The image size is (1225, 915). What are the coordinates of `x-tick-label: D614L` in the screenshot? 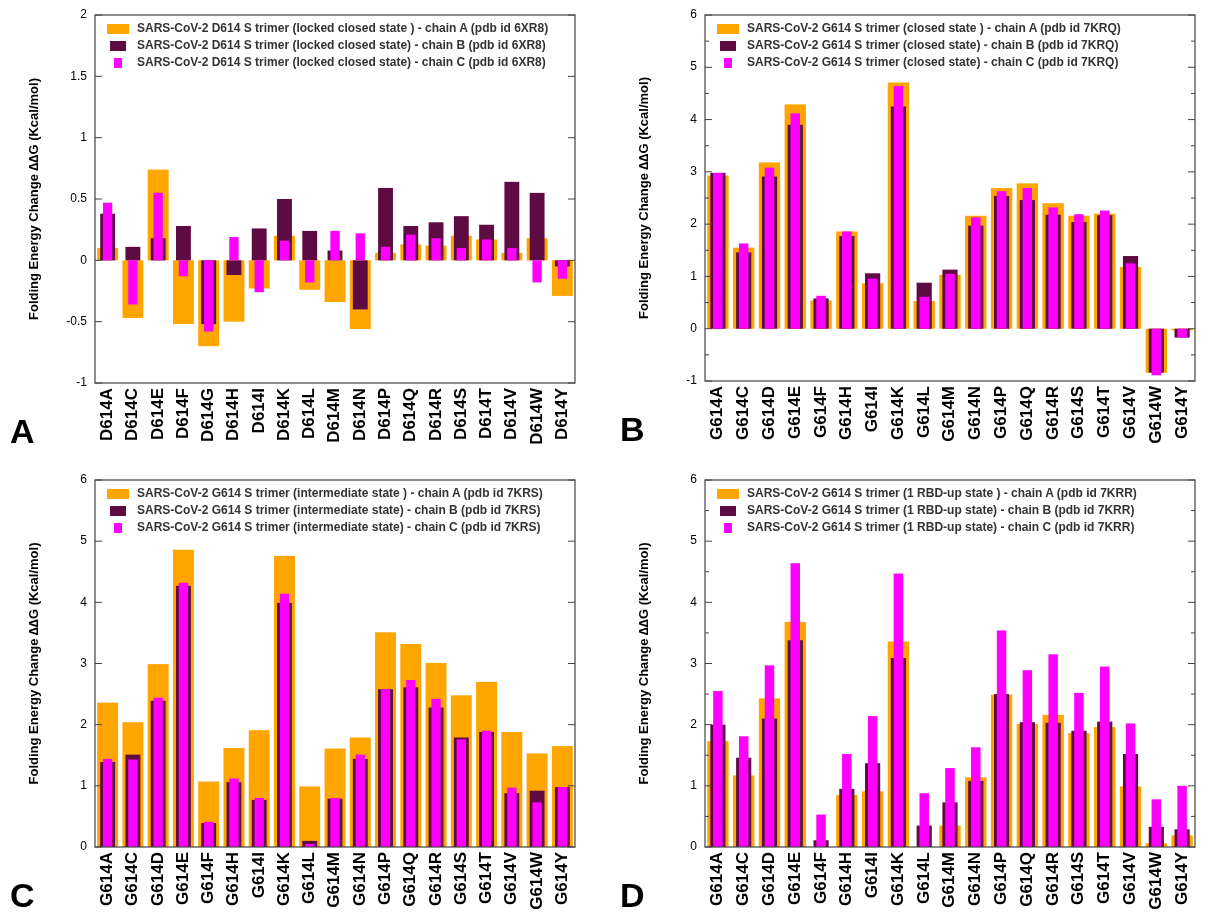 It's located at (309, 414).